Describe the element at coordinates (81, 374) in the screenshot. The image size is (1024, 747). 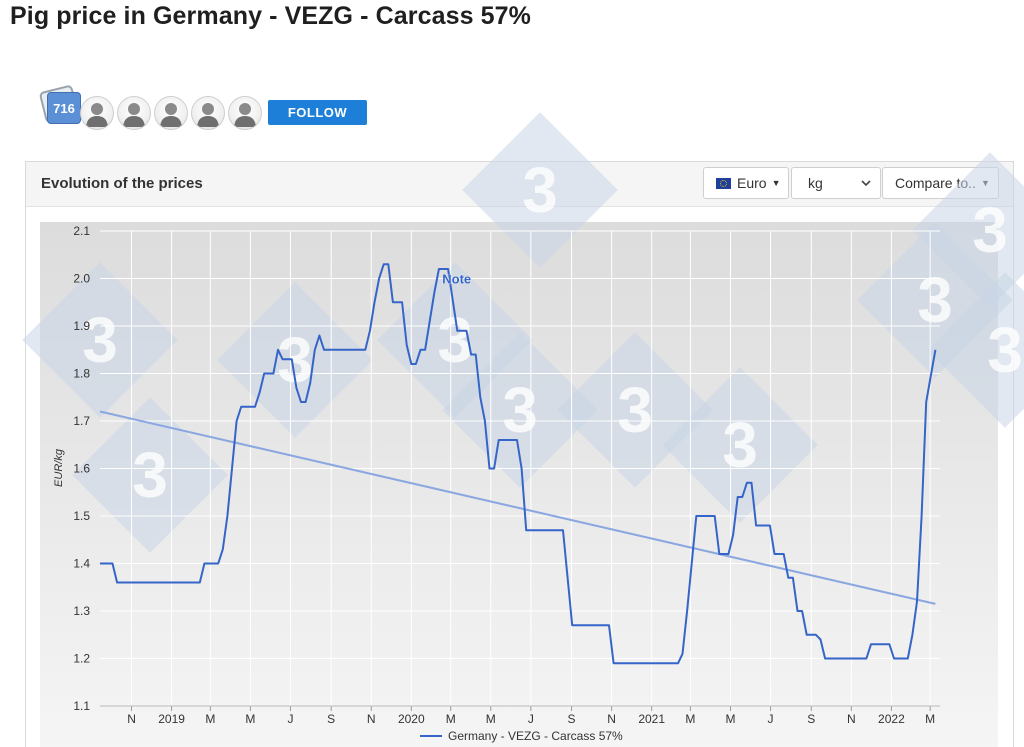
I see `y-tick-label: 1.8` at that location.